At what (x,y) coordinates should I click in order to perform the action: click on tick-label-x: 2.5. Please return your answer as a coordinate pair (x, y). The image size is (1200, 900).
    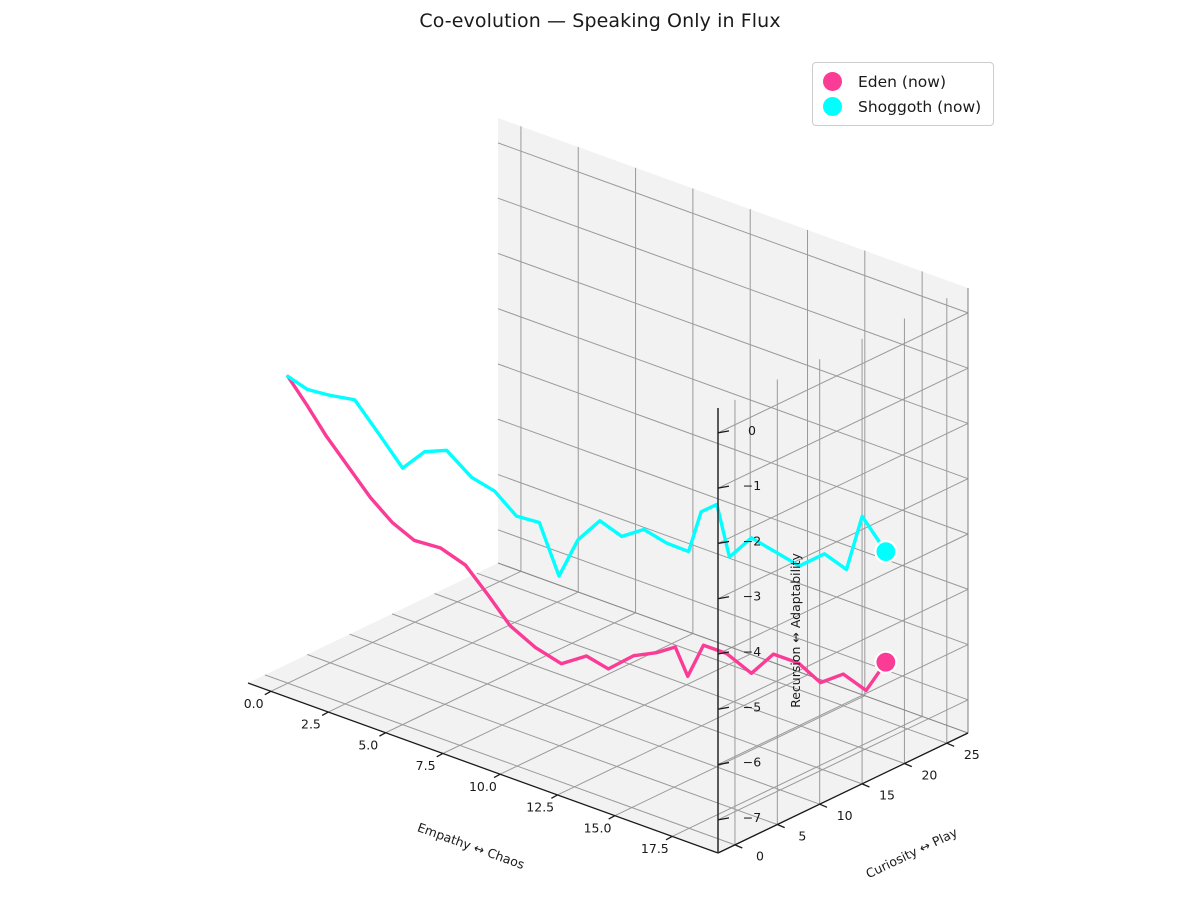
    Looking at the image, I should click on (311, 724).